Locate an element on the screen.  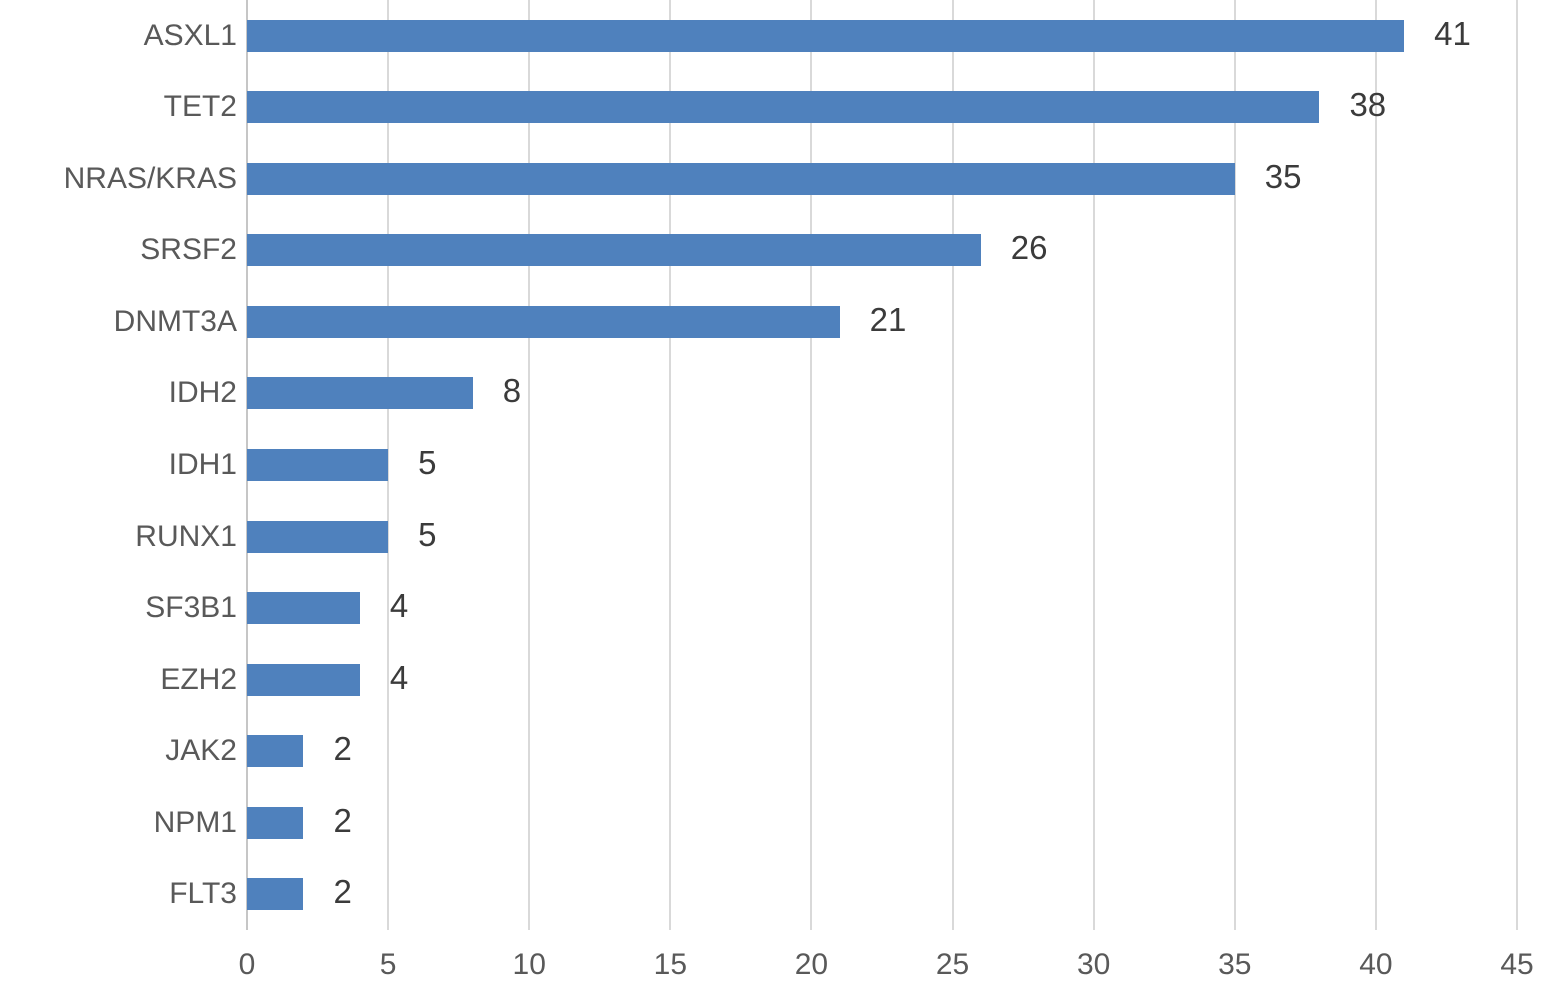
bar-srsf2 is located at coordinates (614, 250).